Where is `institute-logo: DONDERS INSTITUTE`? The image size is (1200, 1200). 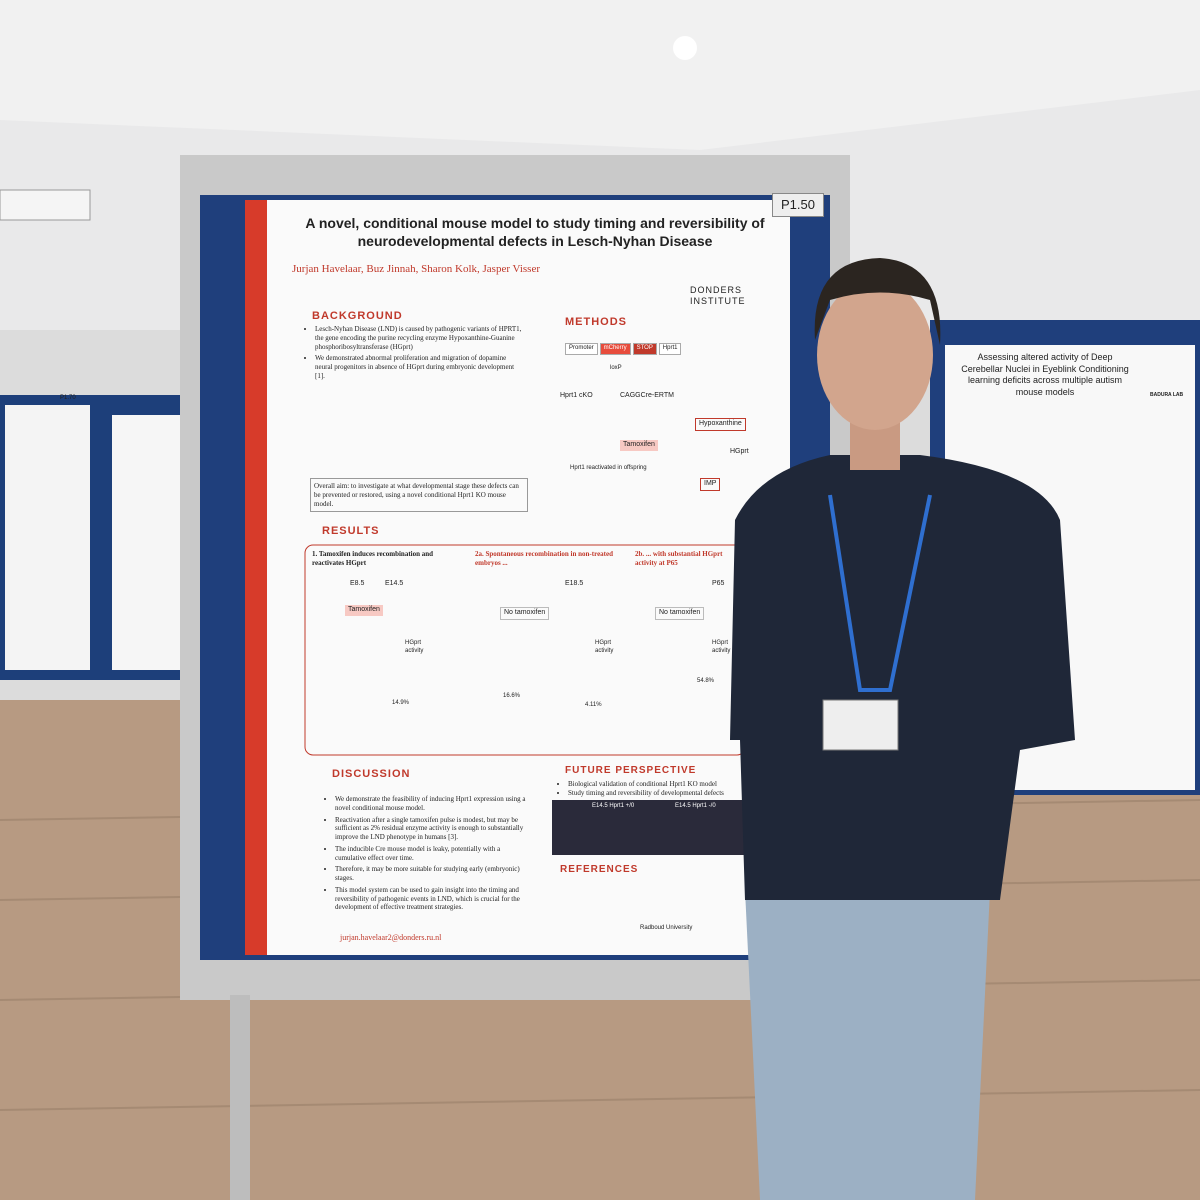 institute-logo: DONDERS INSTITUTE is located at coordinates (718, 296).